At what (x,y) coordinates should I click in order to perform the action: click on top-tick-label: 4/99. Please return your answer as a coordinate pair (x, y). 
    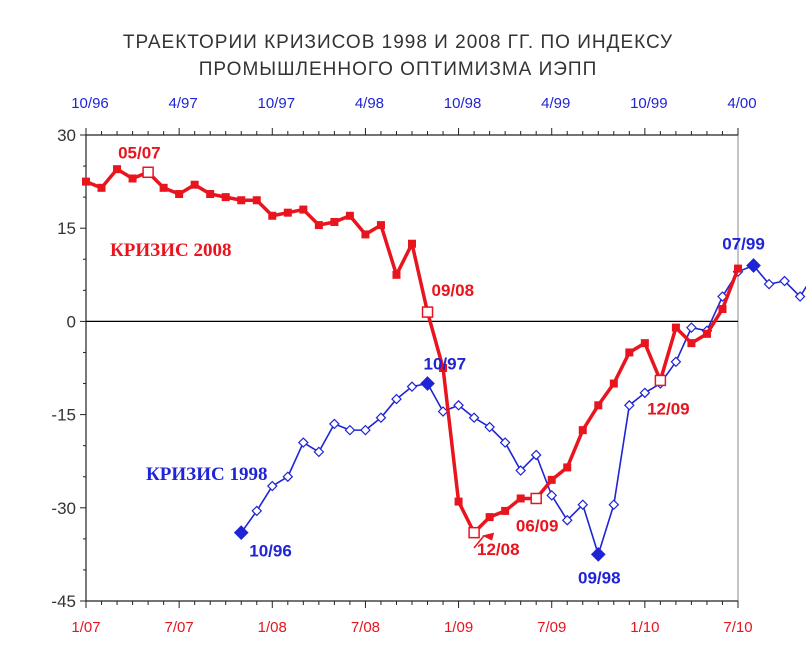
    Looking at the image, I should click on (555, 103).